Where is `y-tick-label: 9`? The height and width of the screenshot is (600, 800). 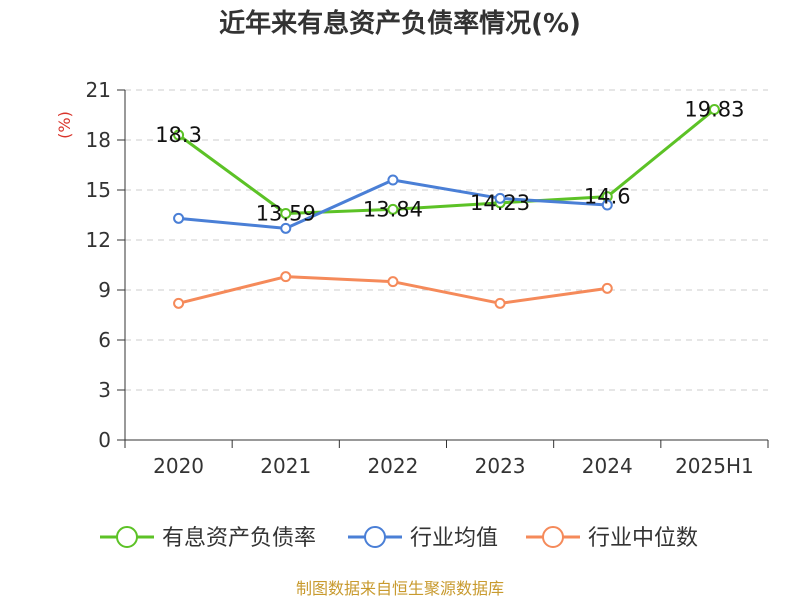 y-tick-label: 9 is located at coordinates (104, 290).